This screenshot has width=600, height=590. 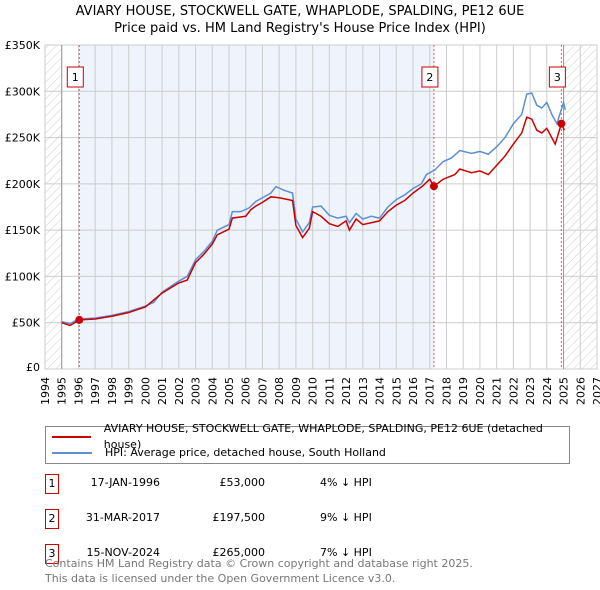 What do you see at coordinates (239, 517) in the screenshot?
I see `sale-price: £197,500` at bounding box center [239, 517].